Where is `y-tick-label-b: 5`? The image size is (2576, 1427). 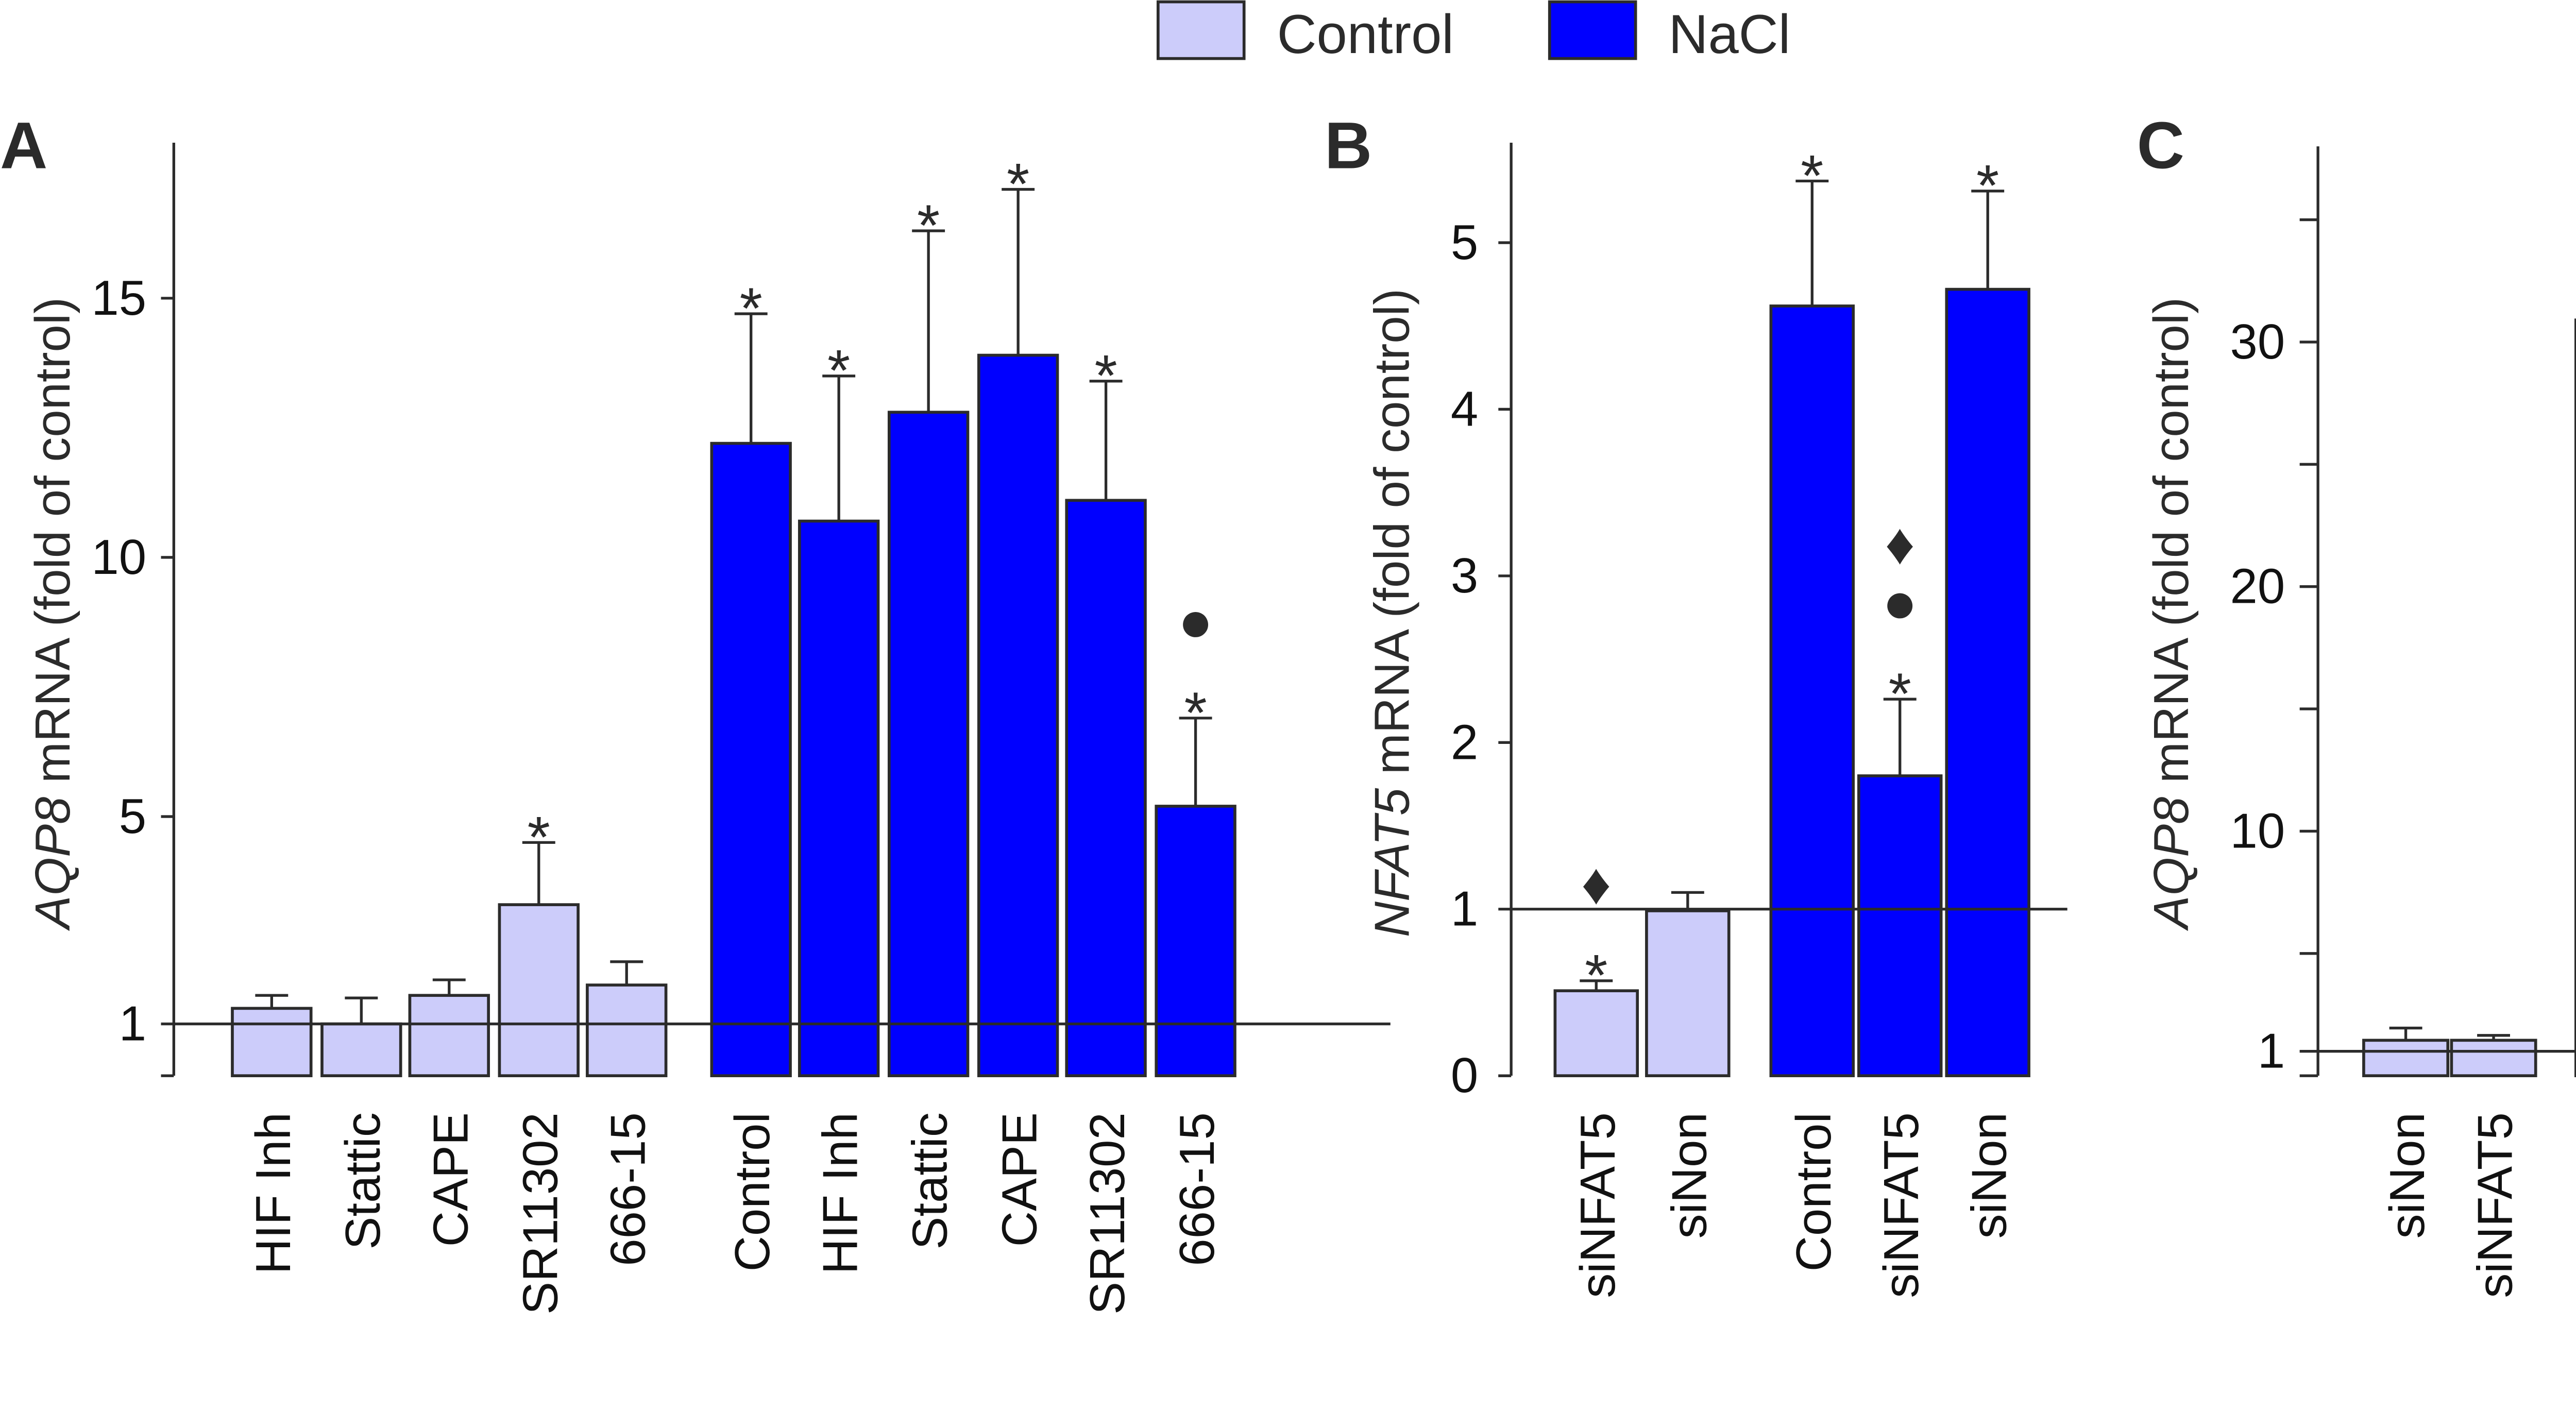
y-tick-label-b: 5 is located at coordinates (1464, 242).